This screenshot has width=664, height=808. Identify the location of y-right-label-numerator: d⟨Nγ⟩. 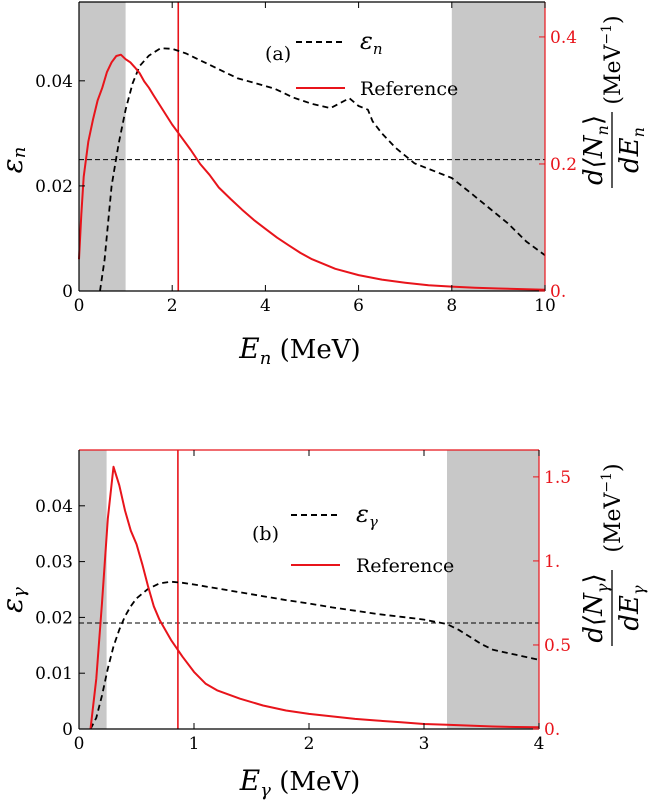
(595, 607).